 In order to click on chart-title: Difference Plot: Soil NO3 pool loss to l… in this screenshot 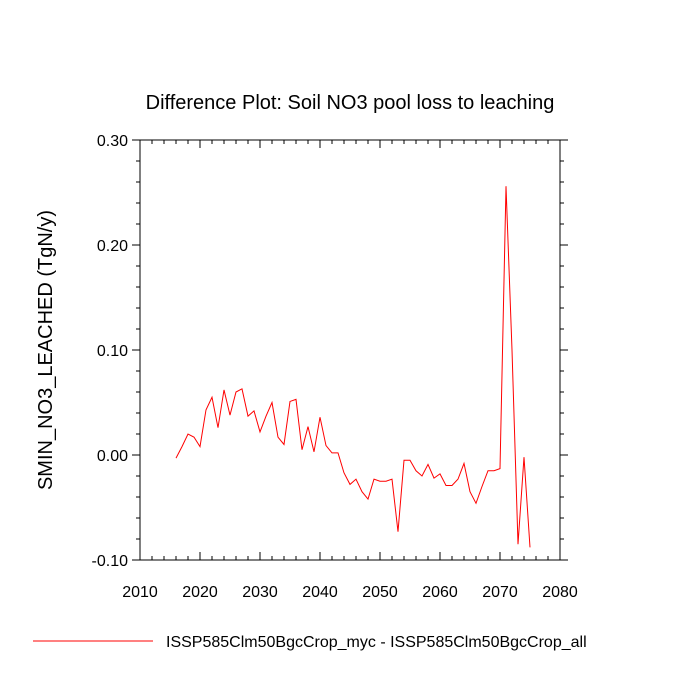, I will do `click(350, 103)`.